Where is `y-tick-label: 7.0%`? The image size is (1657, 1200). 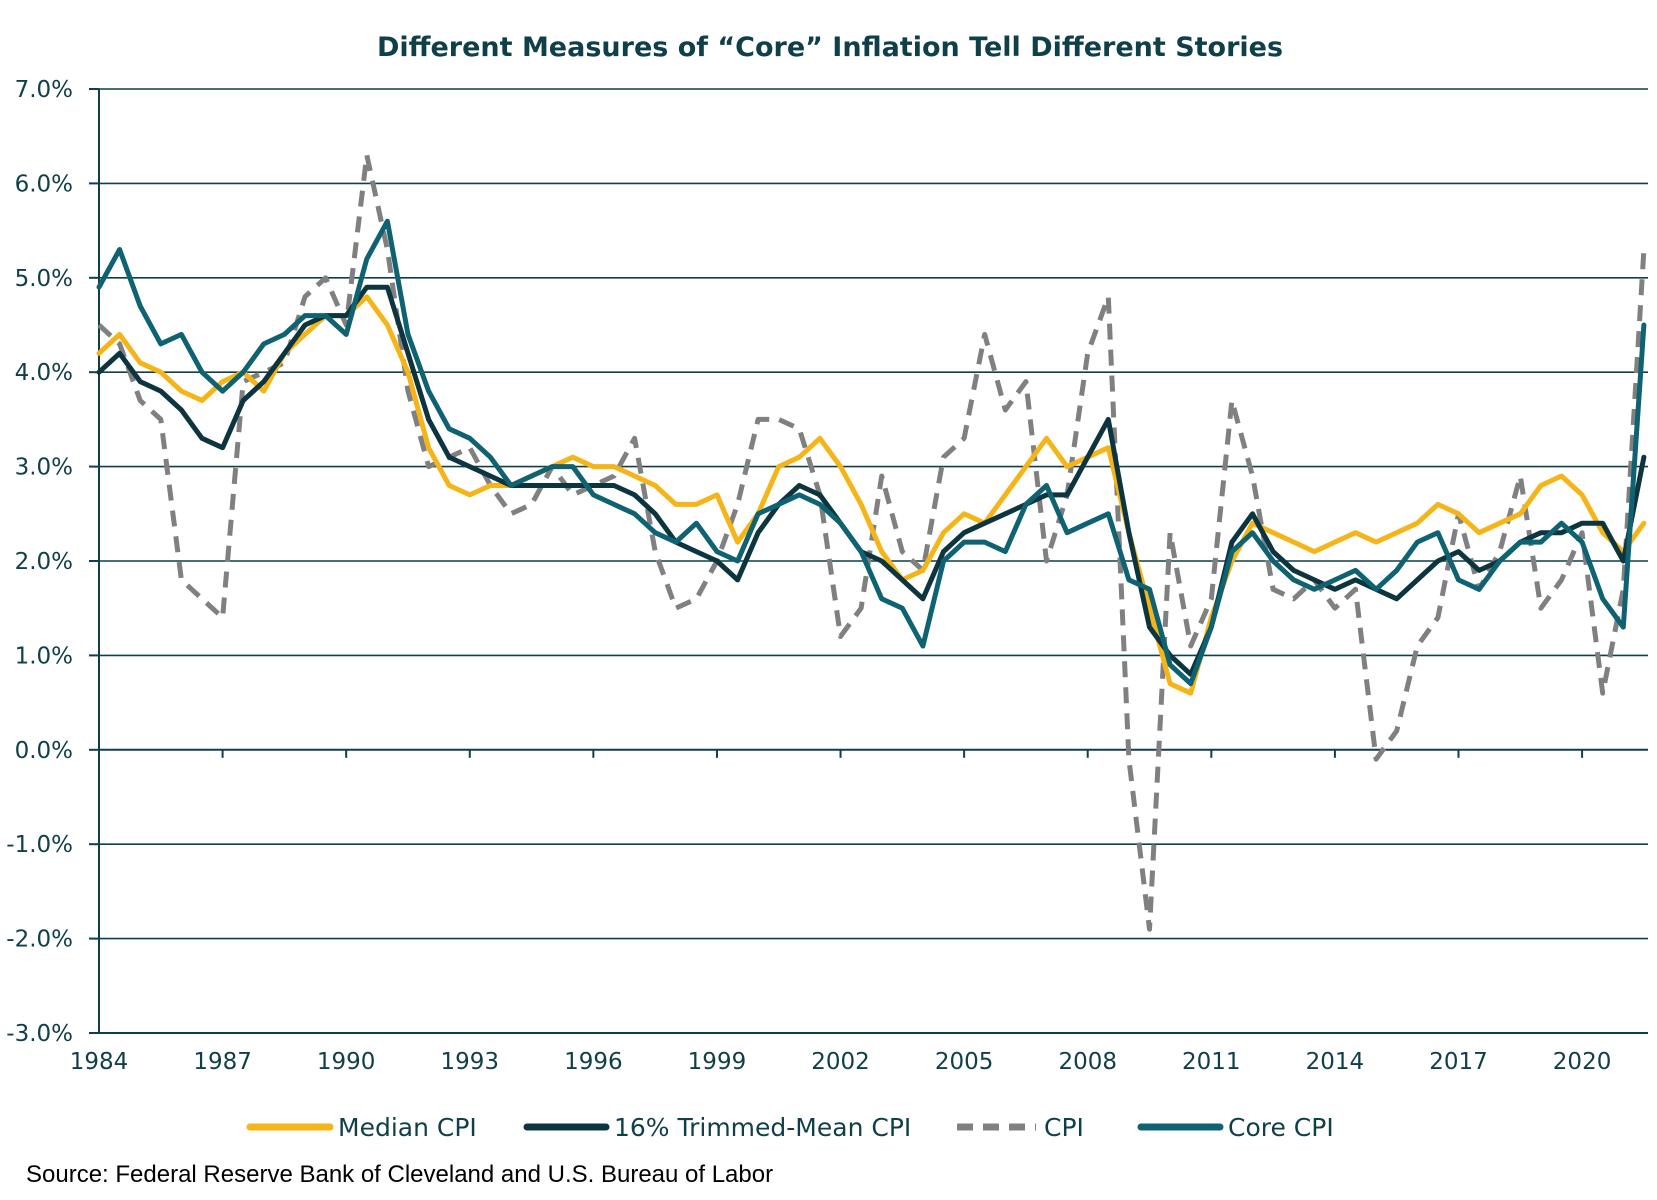
y-tick-label: 7.0% is located at coordinates (44, 90).